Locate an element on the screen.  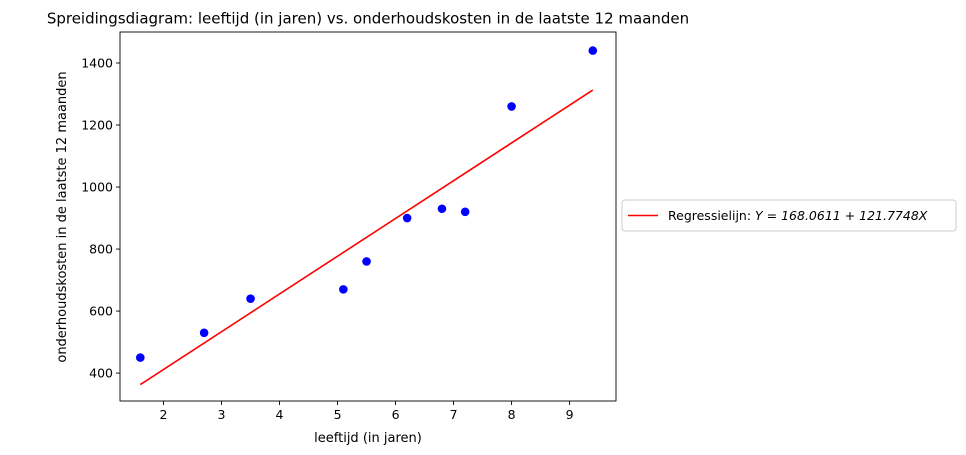
x-tick-label: 8 is located at coordinates (512, 414).